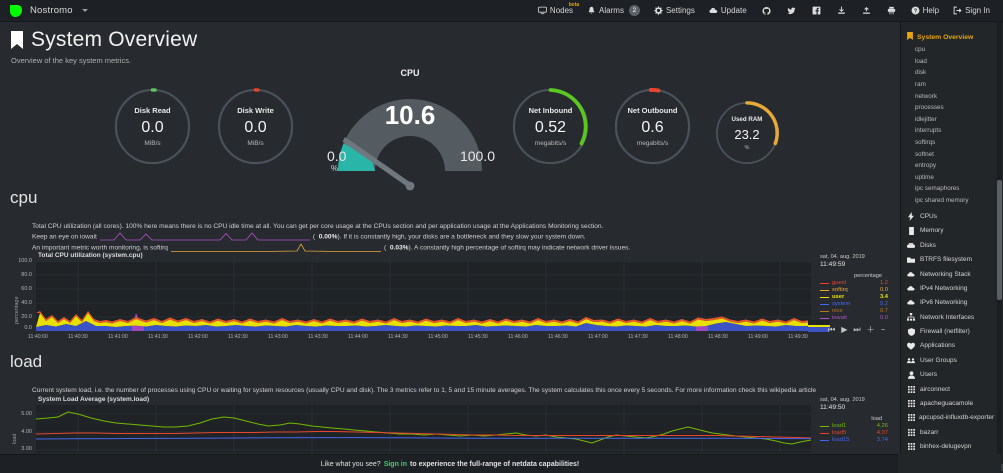 The height and width of the screenshot is (473, 1003). What do you see at coordinates (876, 419) in the screenshot?
I see `legend-unit: load` at bounding box center [876, 419].